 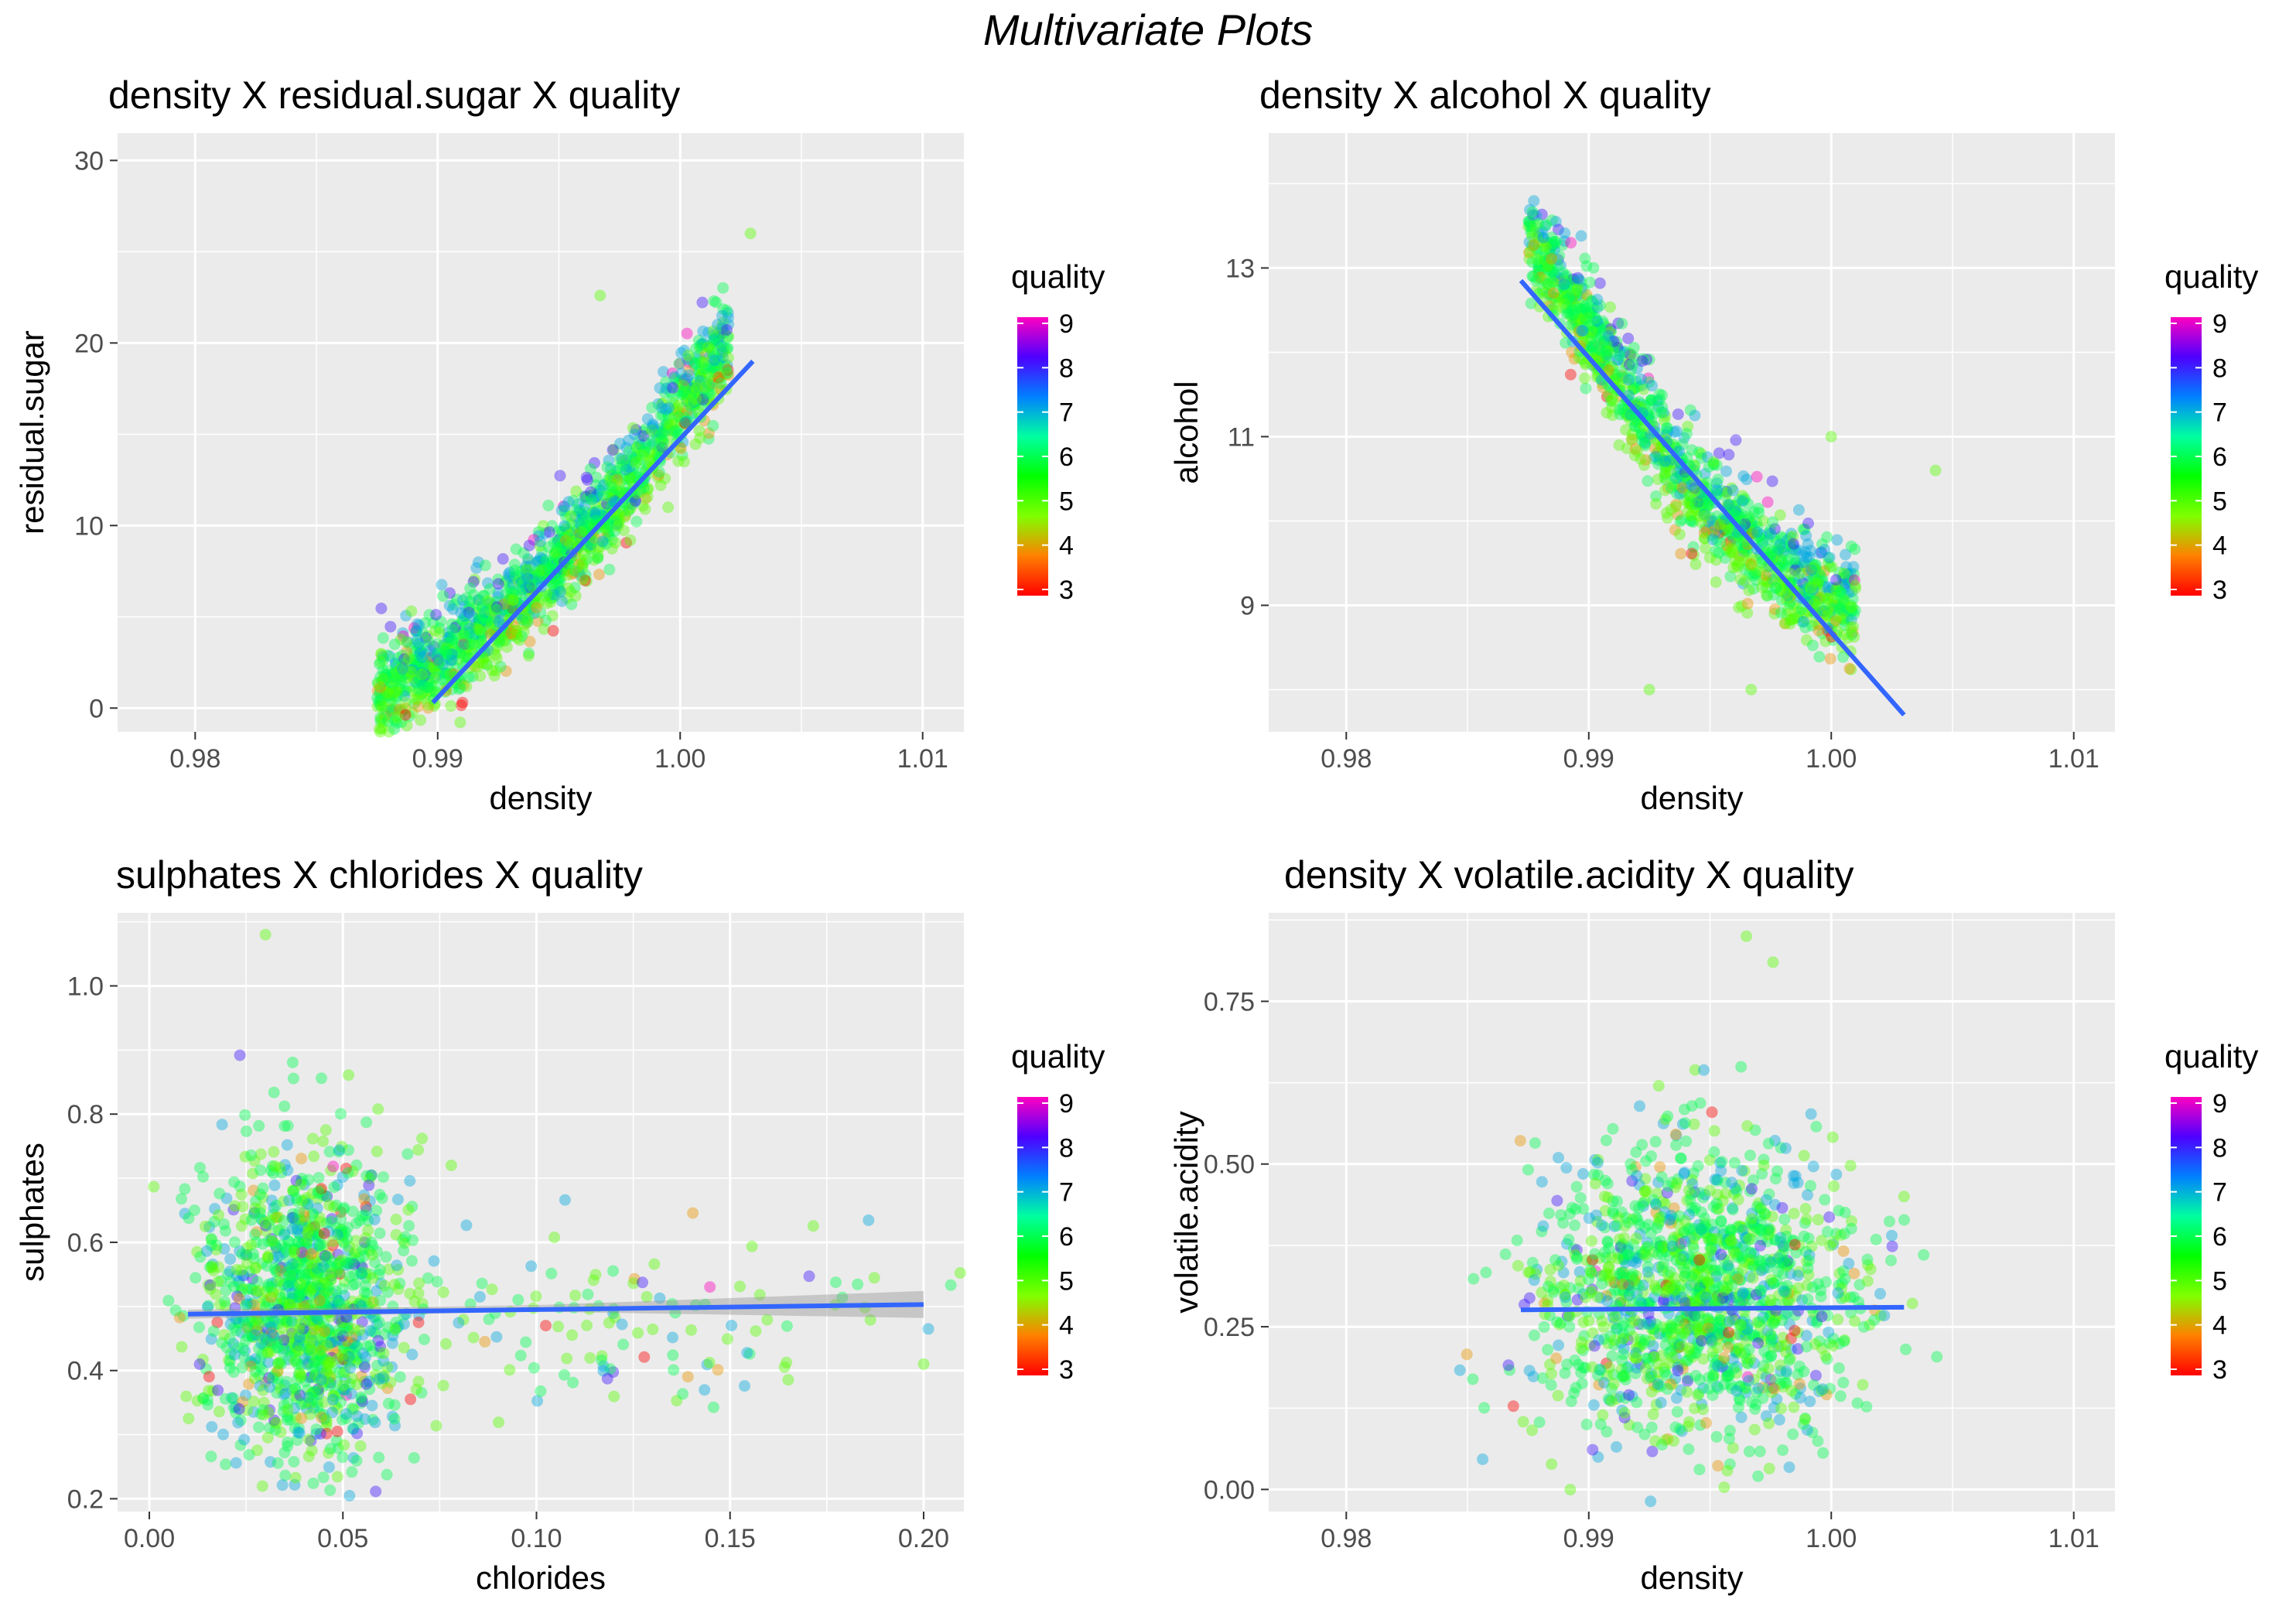 What do you see at coordinates (1589, 1538) in the screenshot?
I see `x-tick-label: 0.99` at bounding box center [1589, 1538].